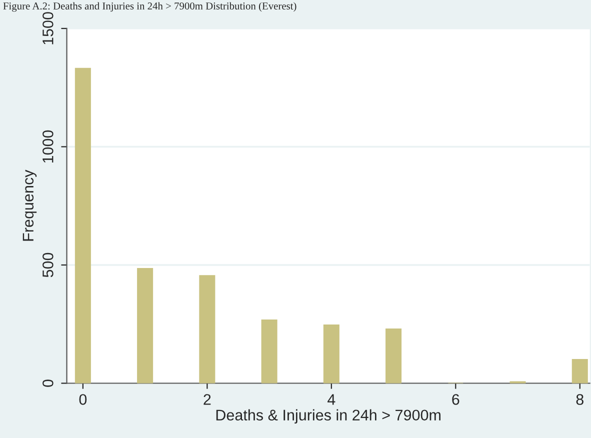 Image resolution: width=591 pixels, height=438 pixels. What do you see at coordinates (48, 146) in the screenshot?
I see `y-tick-label: 1000` at bounding box center [48, 146].